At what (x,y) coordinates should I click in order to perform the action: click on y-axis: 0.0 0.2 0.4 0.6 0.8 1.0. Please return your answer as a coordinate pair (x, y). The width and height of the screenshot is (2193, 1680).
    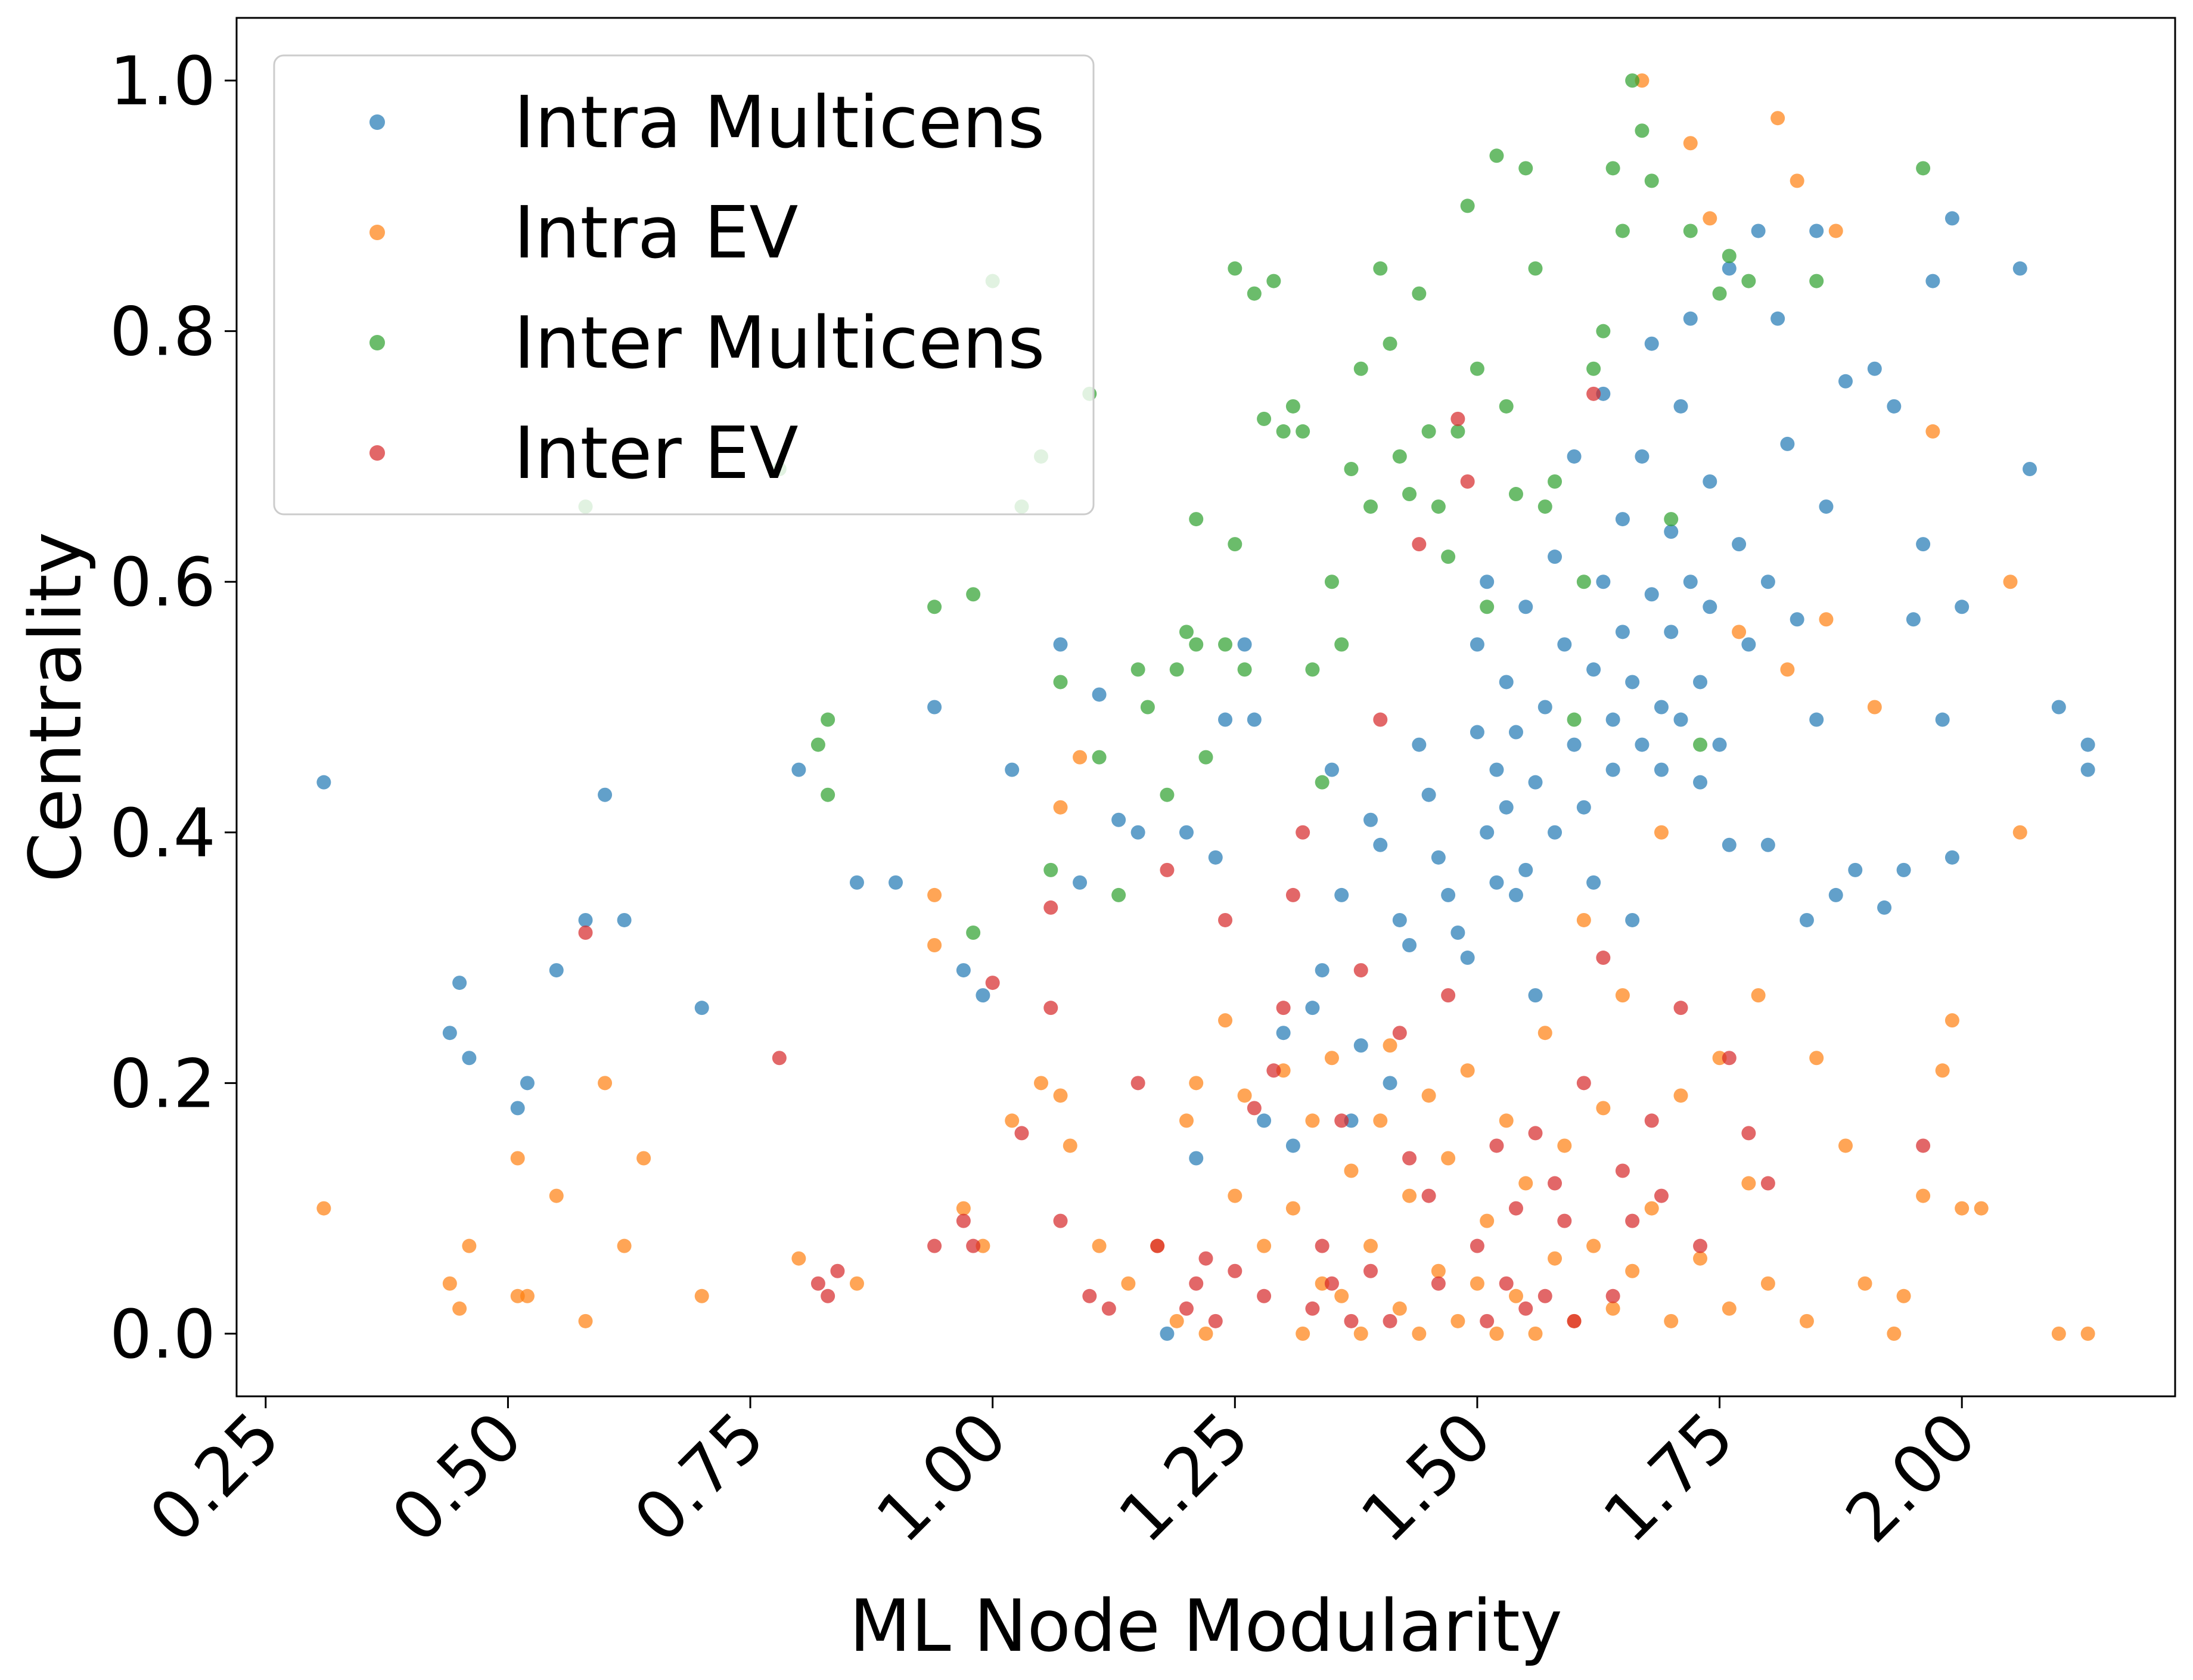
    Looking at the image, I should click on (173, 708).